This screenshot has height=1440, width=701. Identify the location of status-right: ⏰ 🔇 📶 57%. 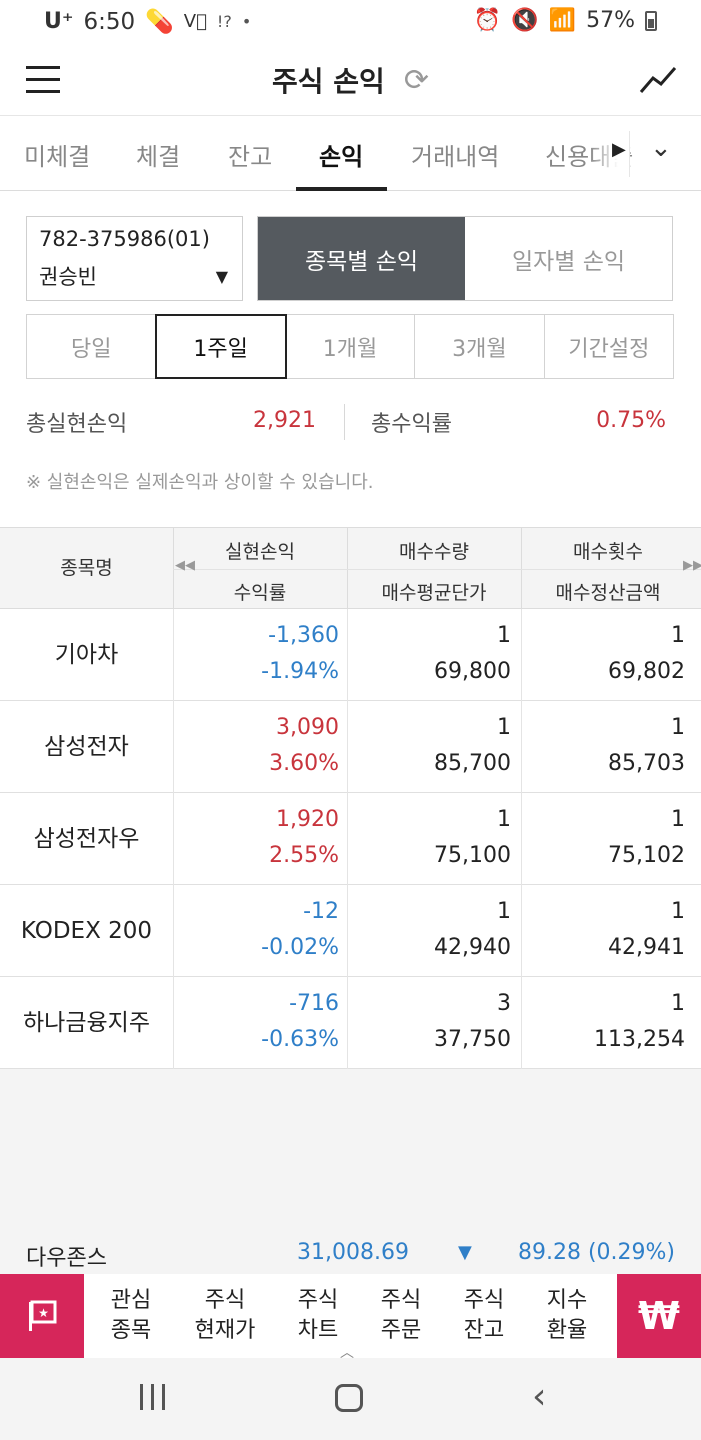
(565, 20).